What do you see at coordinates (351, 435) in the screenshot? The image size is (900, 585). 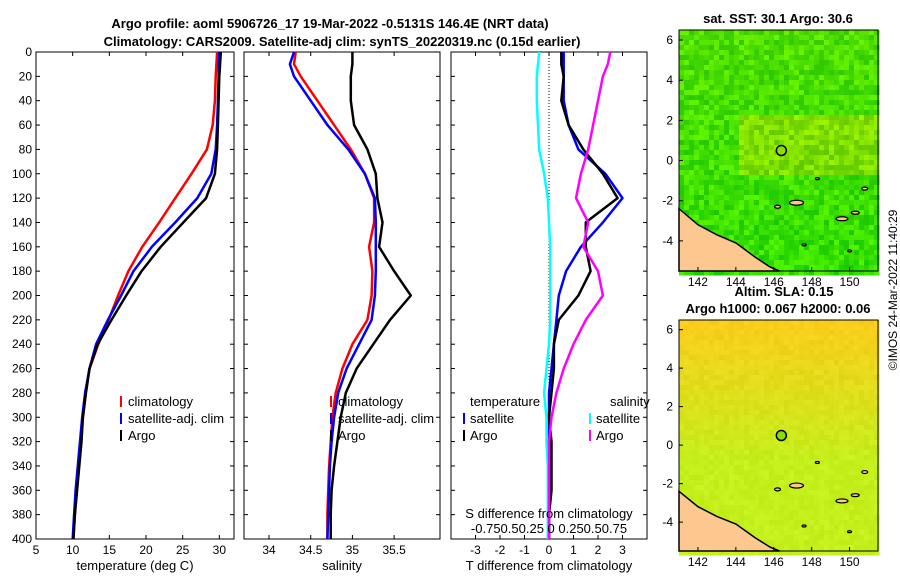 I see `legend-argo: Argo` at bounding box center [351, 435].